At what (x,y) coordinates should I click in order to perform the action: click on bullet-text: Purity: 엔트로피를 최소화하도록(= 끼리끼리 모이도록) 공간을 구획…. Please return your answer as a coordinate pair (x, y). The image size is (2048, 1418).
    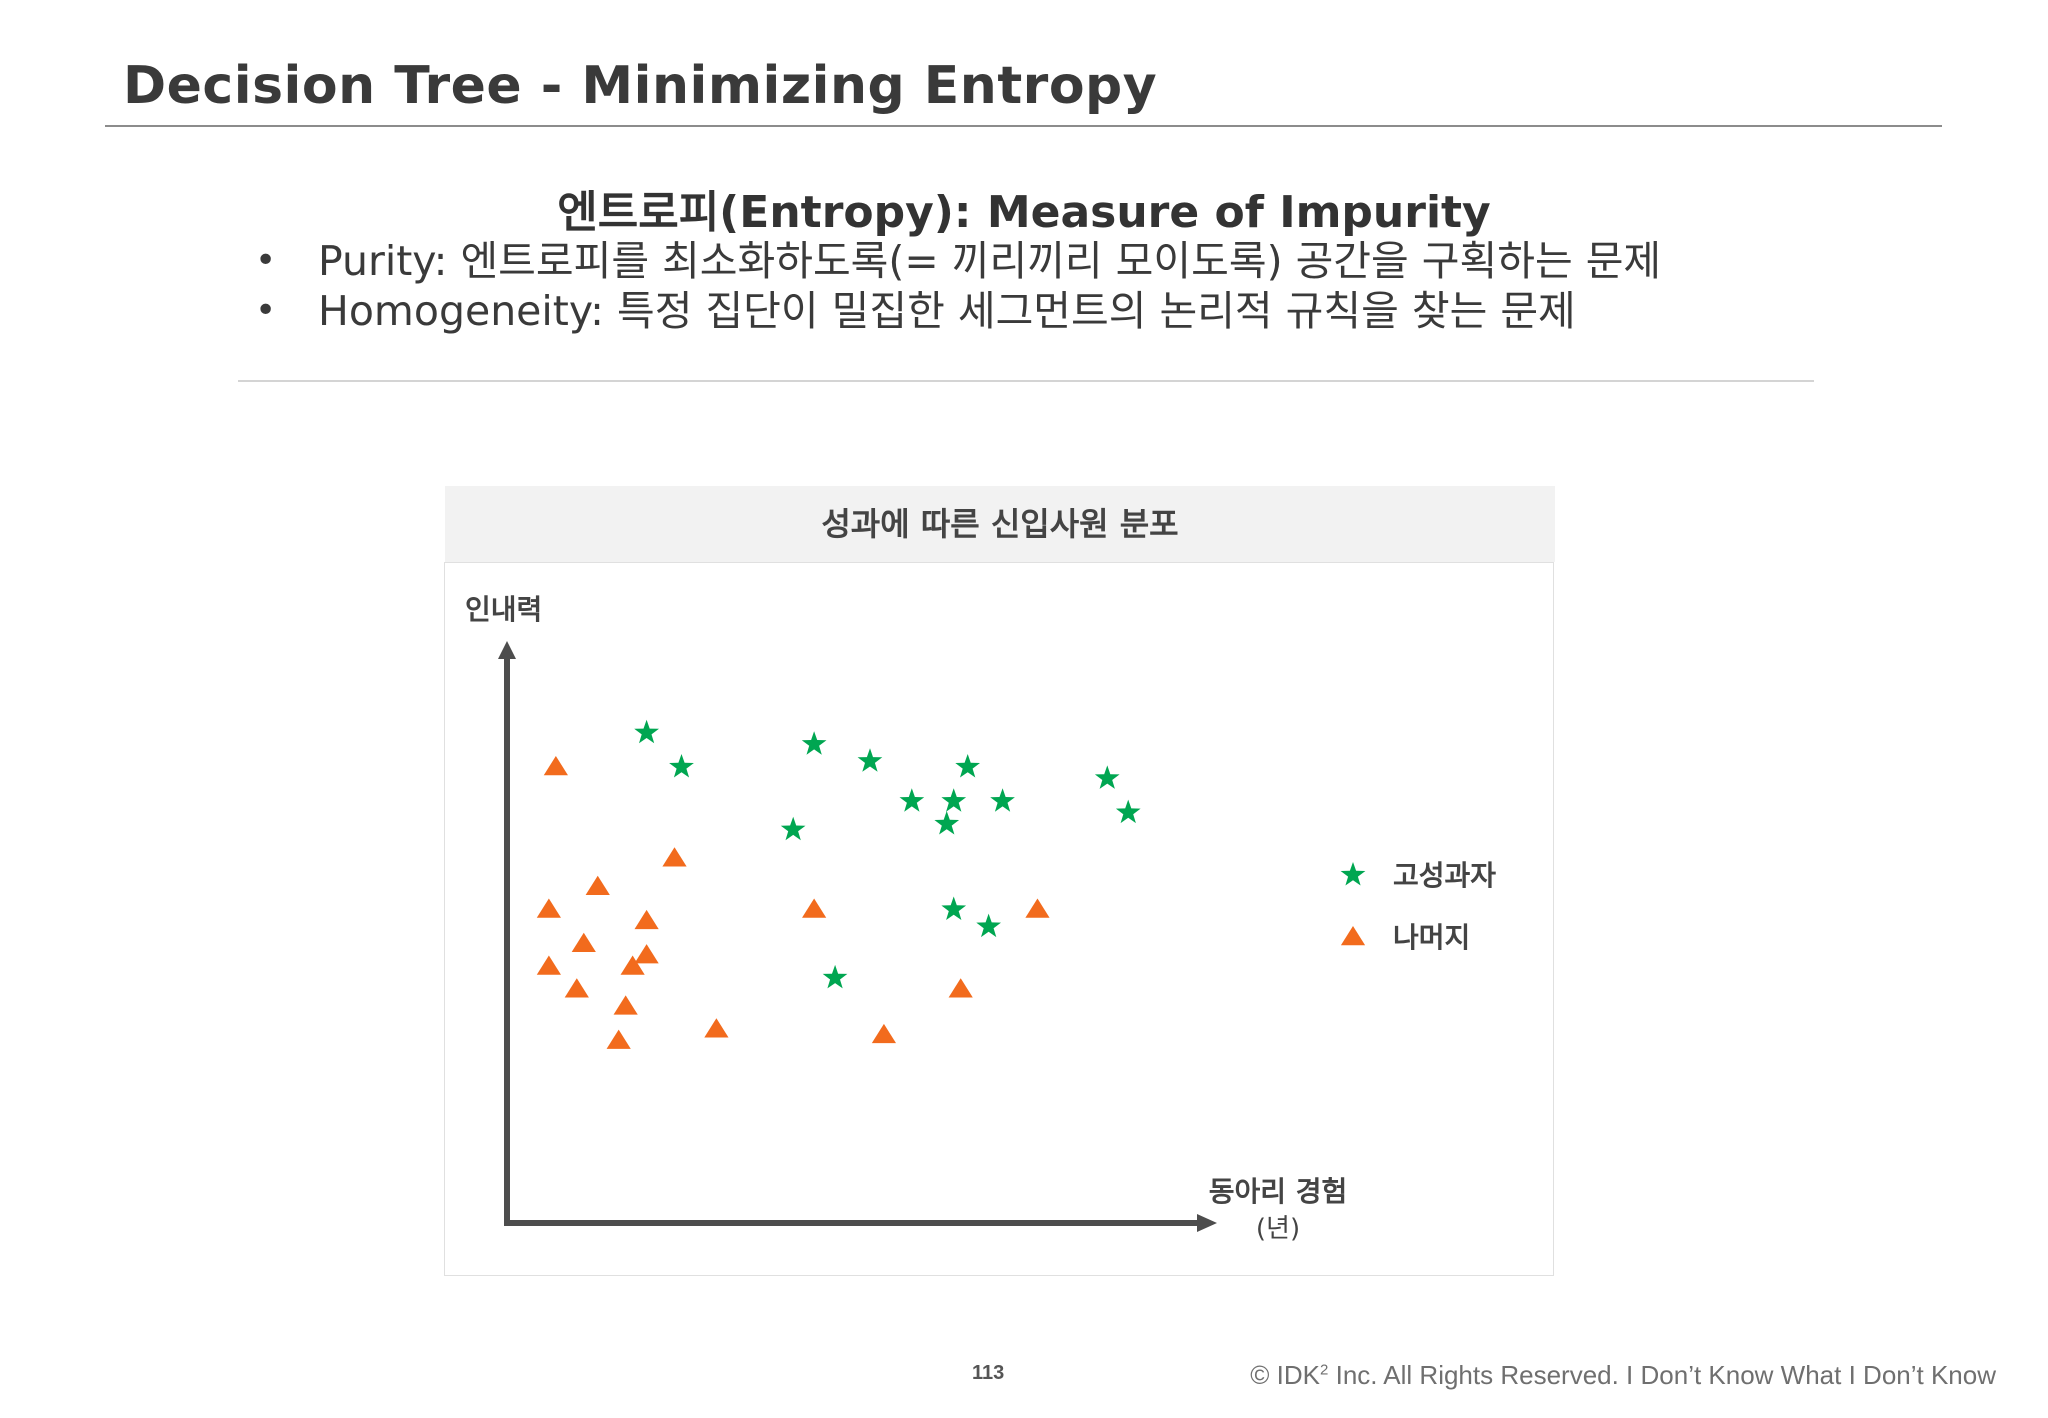
    Looking at the image, I should click on (990, 261).